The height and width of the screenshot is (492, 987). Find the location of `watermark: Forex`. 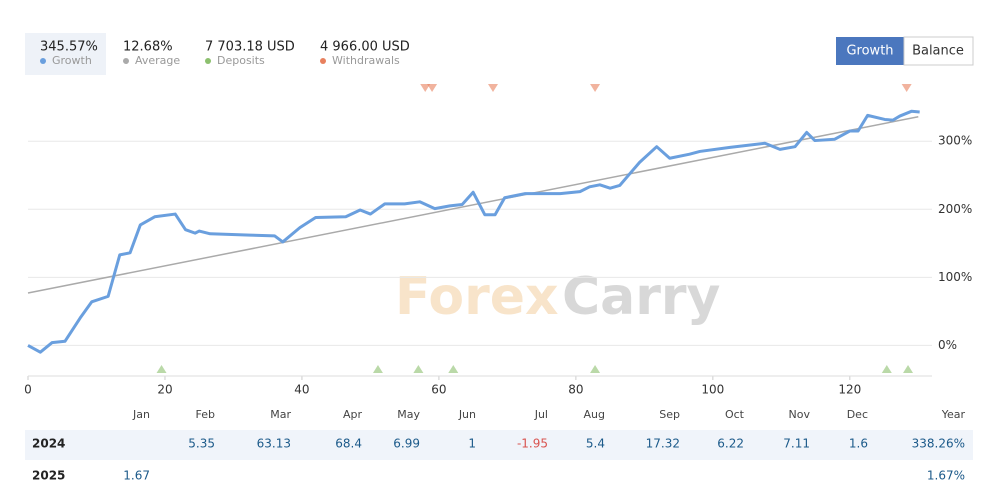

watermark: Forex is located at coordinates (477, 297).